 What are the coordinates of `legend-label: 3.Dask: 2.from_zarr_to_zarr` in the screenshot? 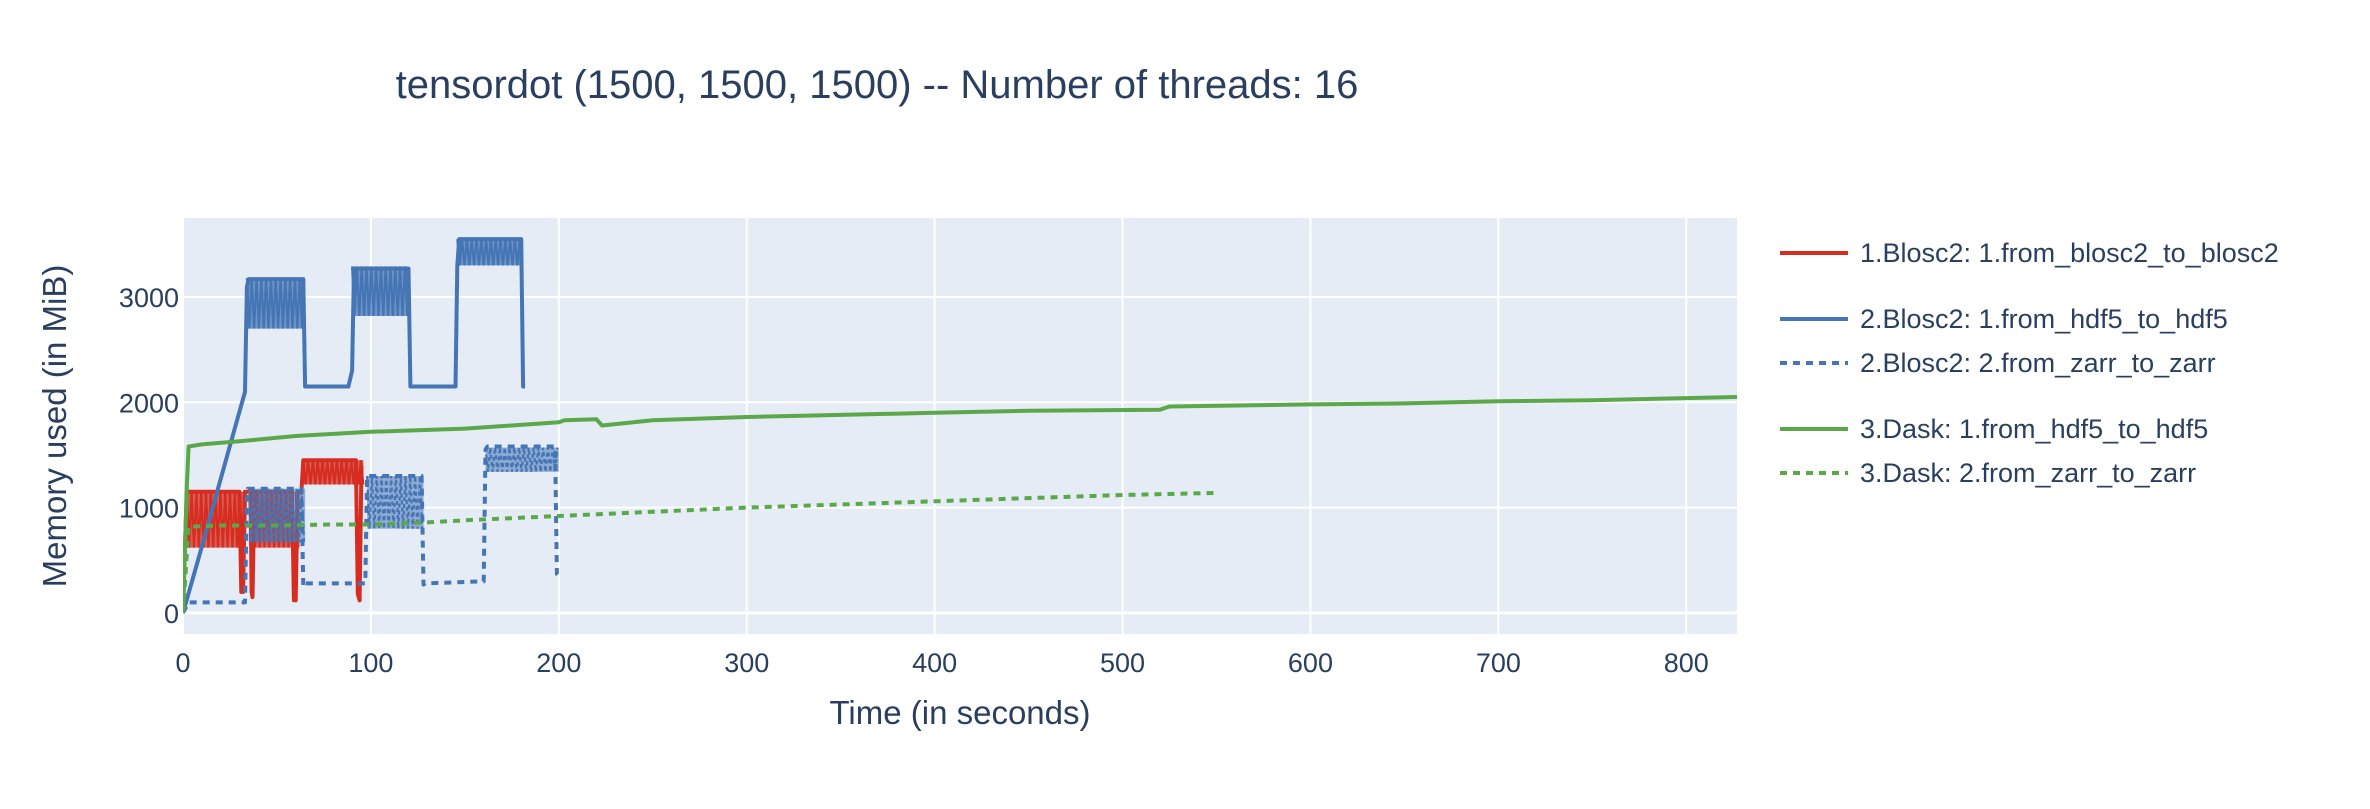 It's located at (2028, 473).